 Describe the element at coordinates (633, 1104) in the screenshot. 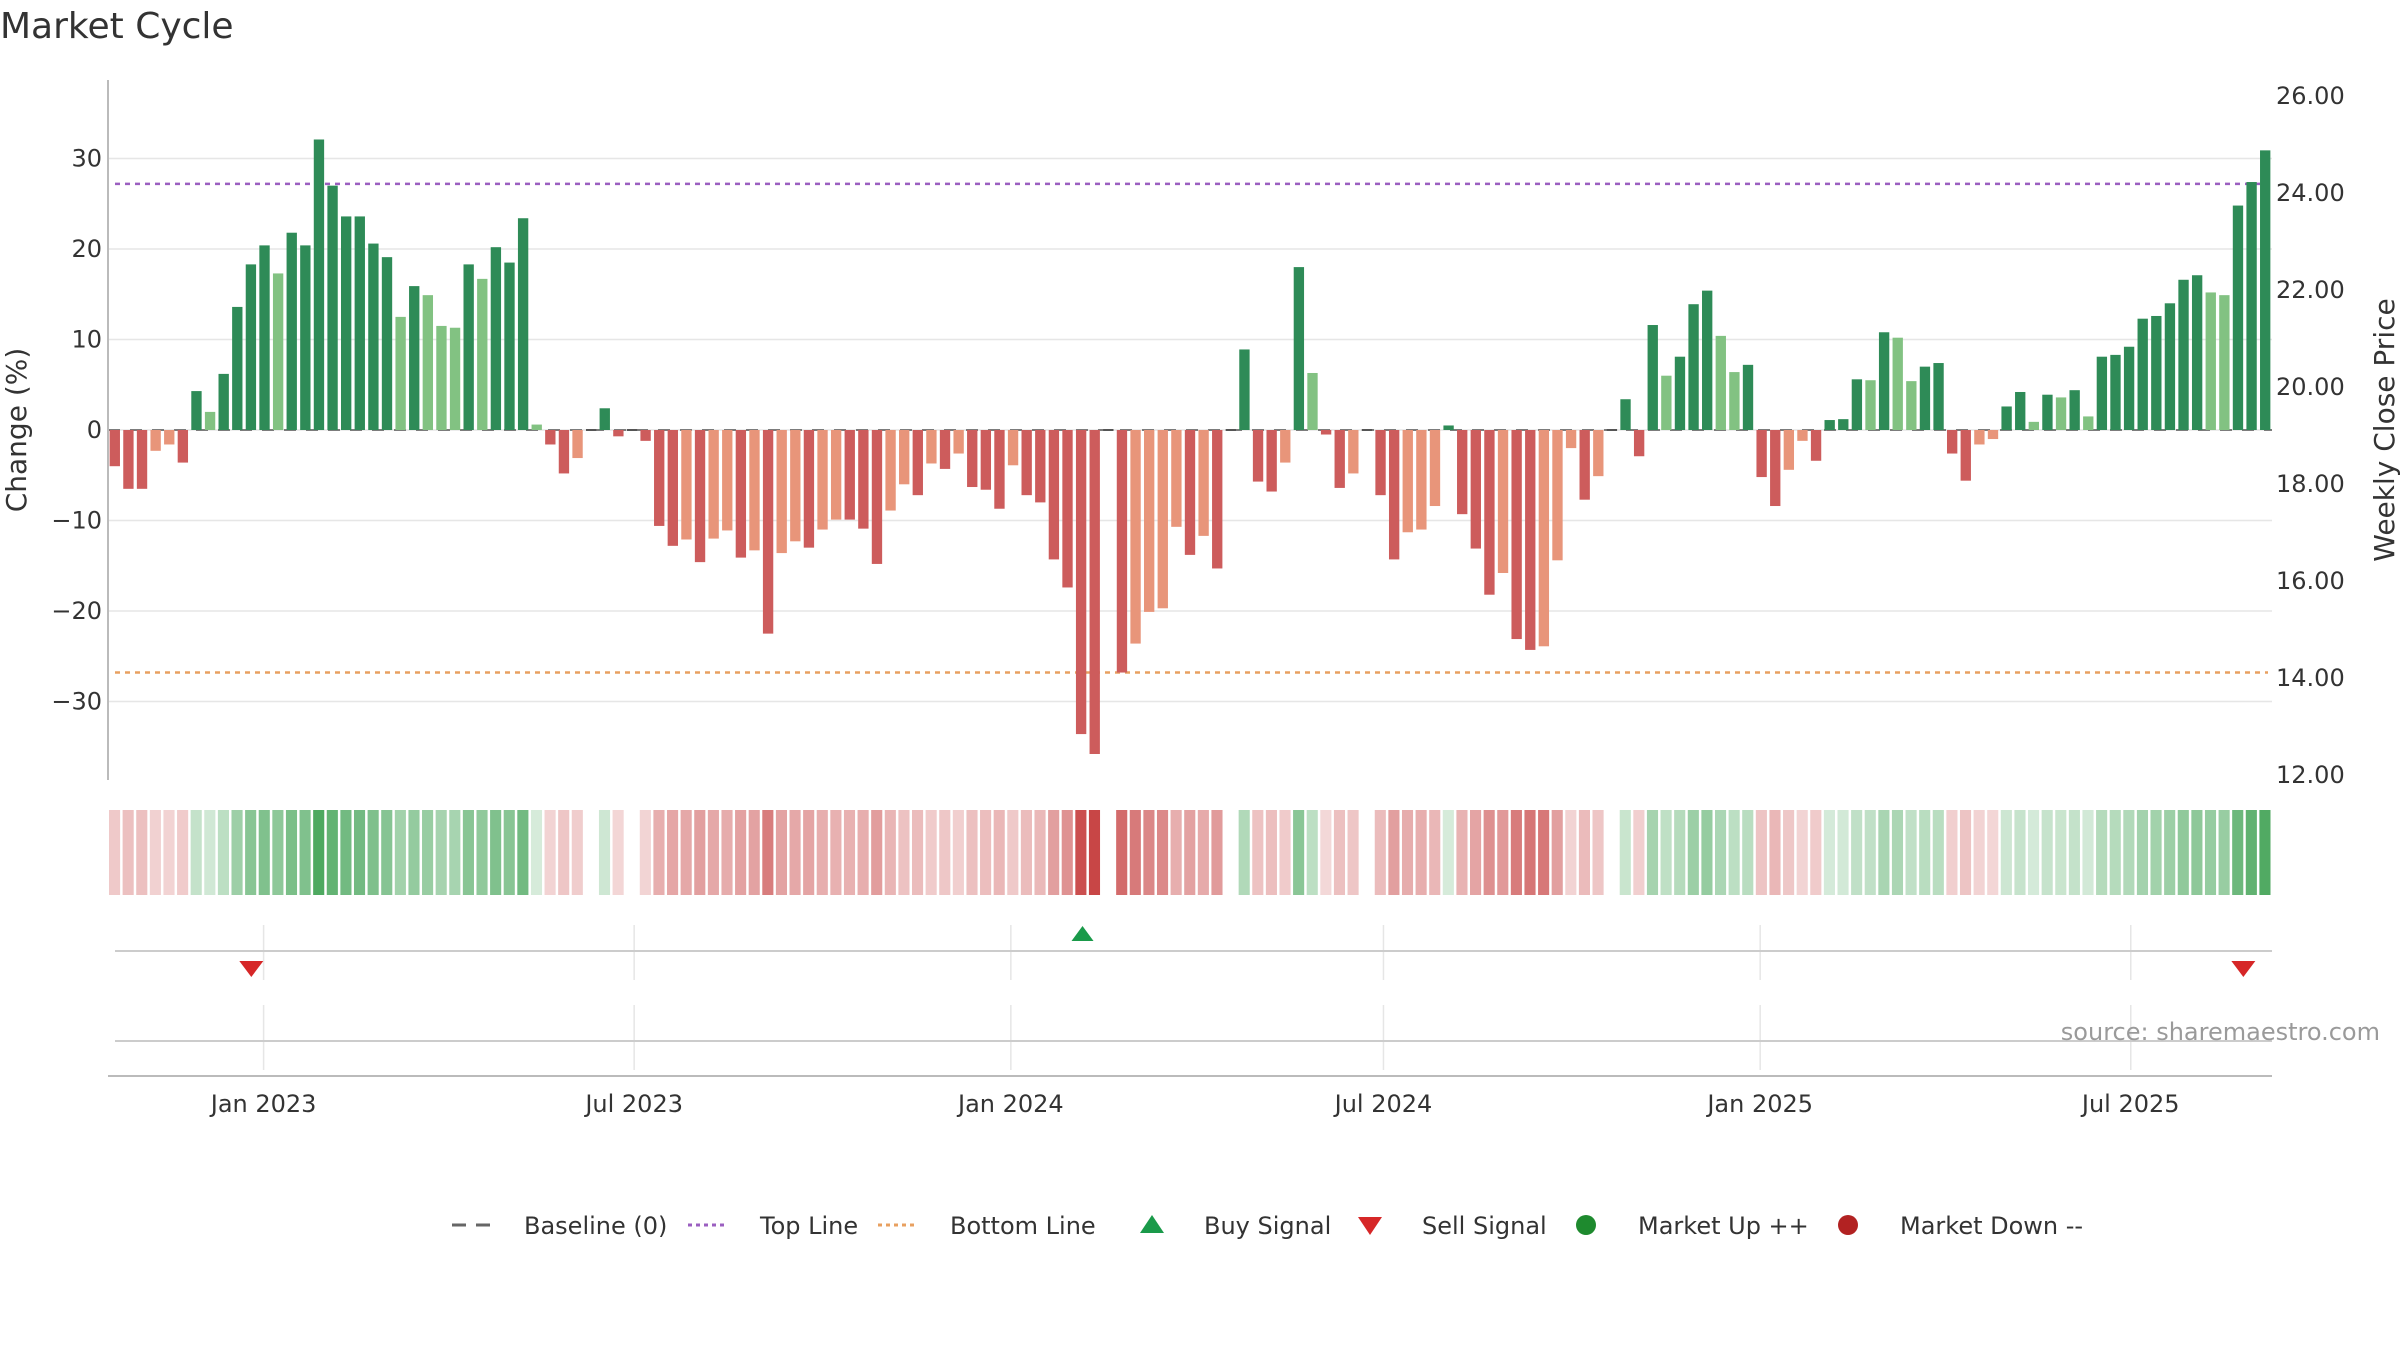

I see `x-tick-label: Jul 2023` at that location.